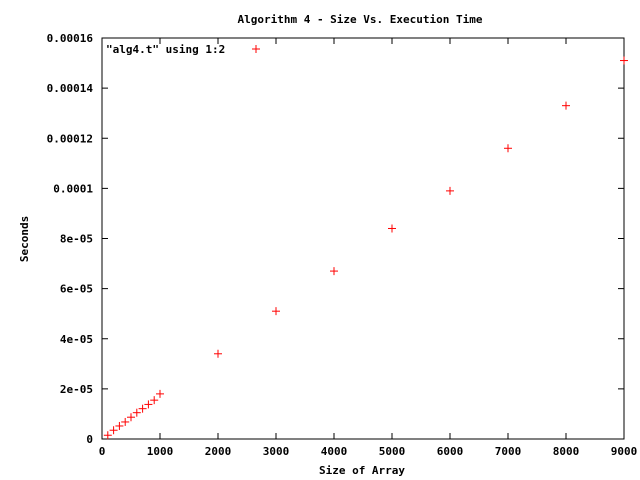  What do you see at coordinates (334, 451) in the screenshot?
I see `x-tick-label: 4000` at bounding box center [334, 451].